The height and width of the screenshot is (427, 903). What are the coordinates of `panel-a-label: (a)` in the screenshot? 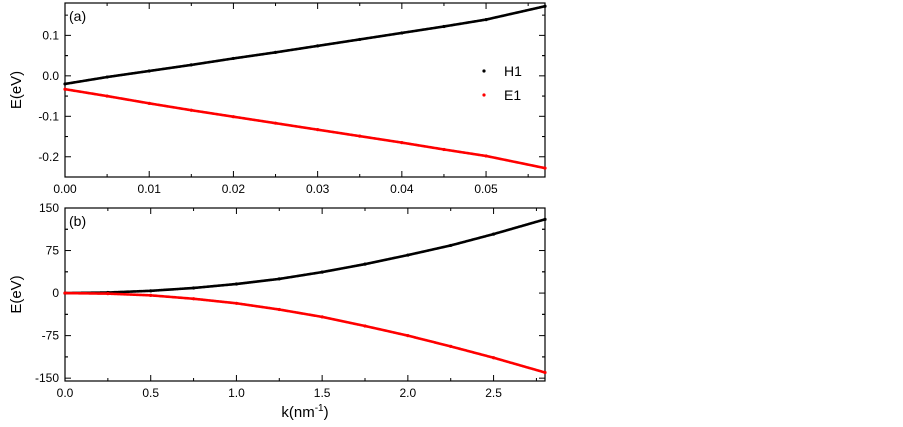 It's located at (77, 16).